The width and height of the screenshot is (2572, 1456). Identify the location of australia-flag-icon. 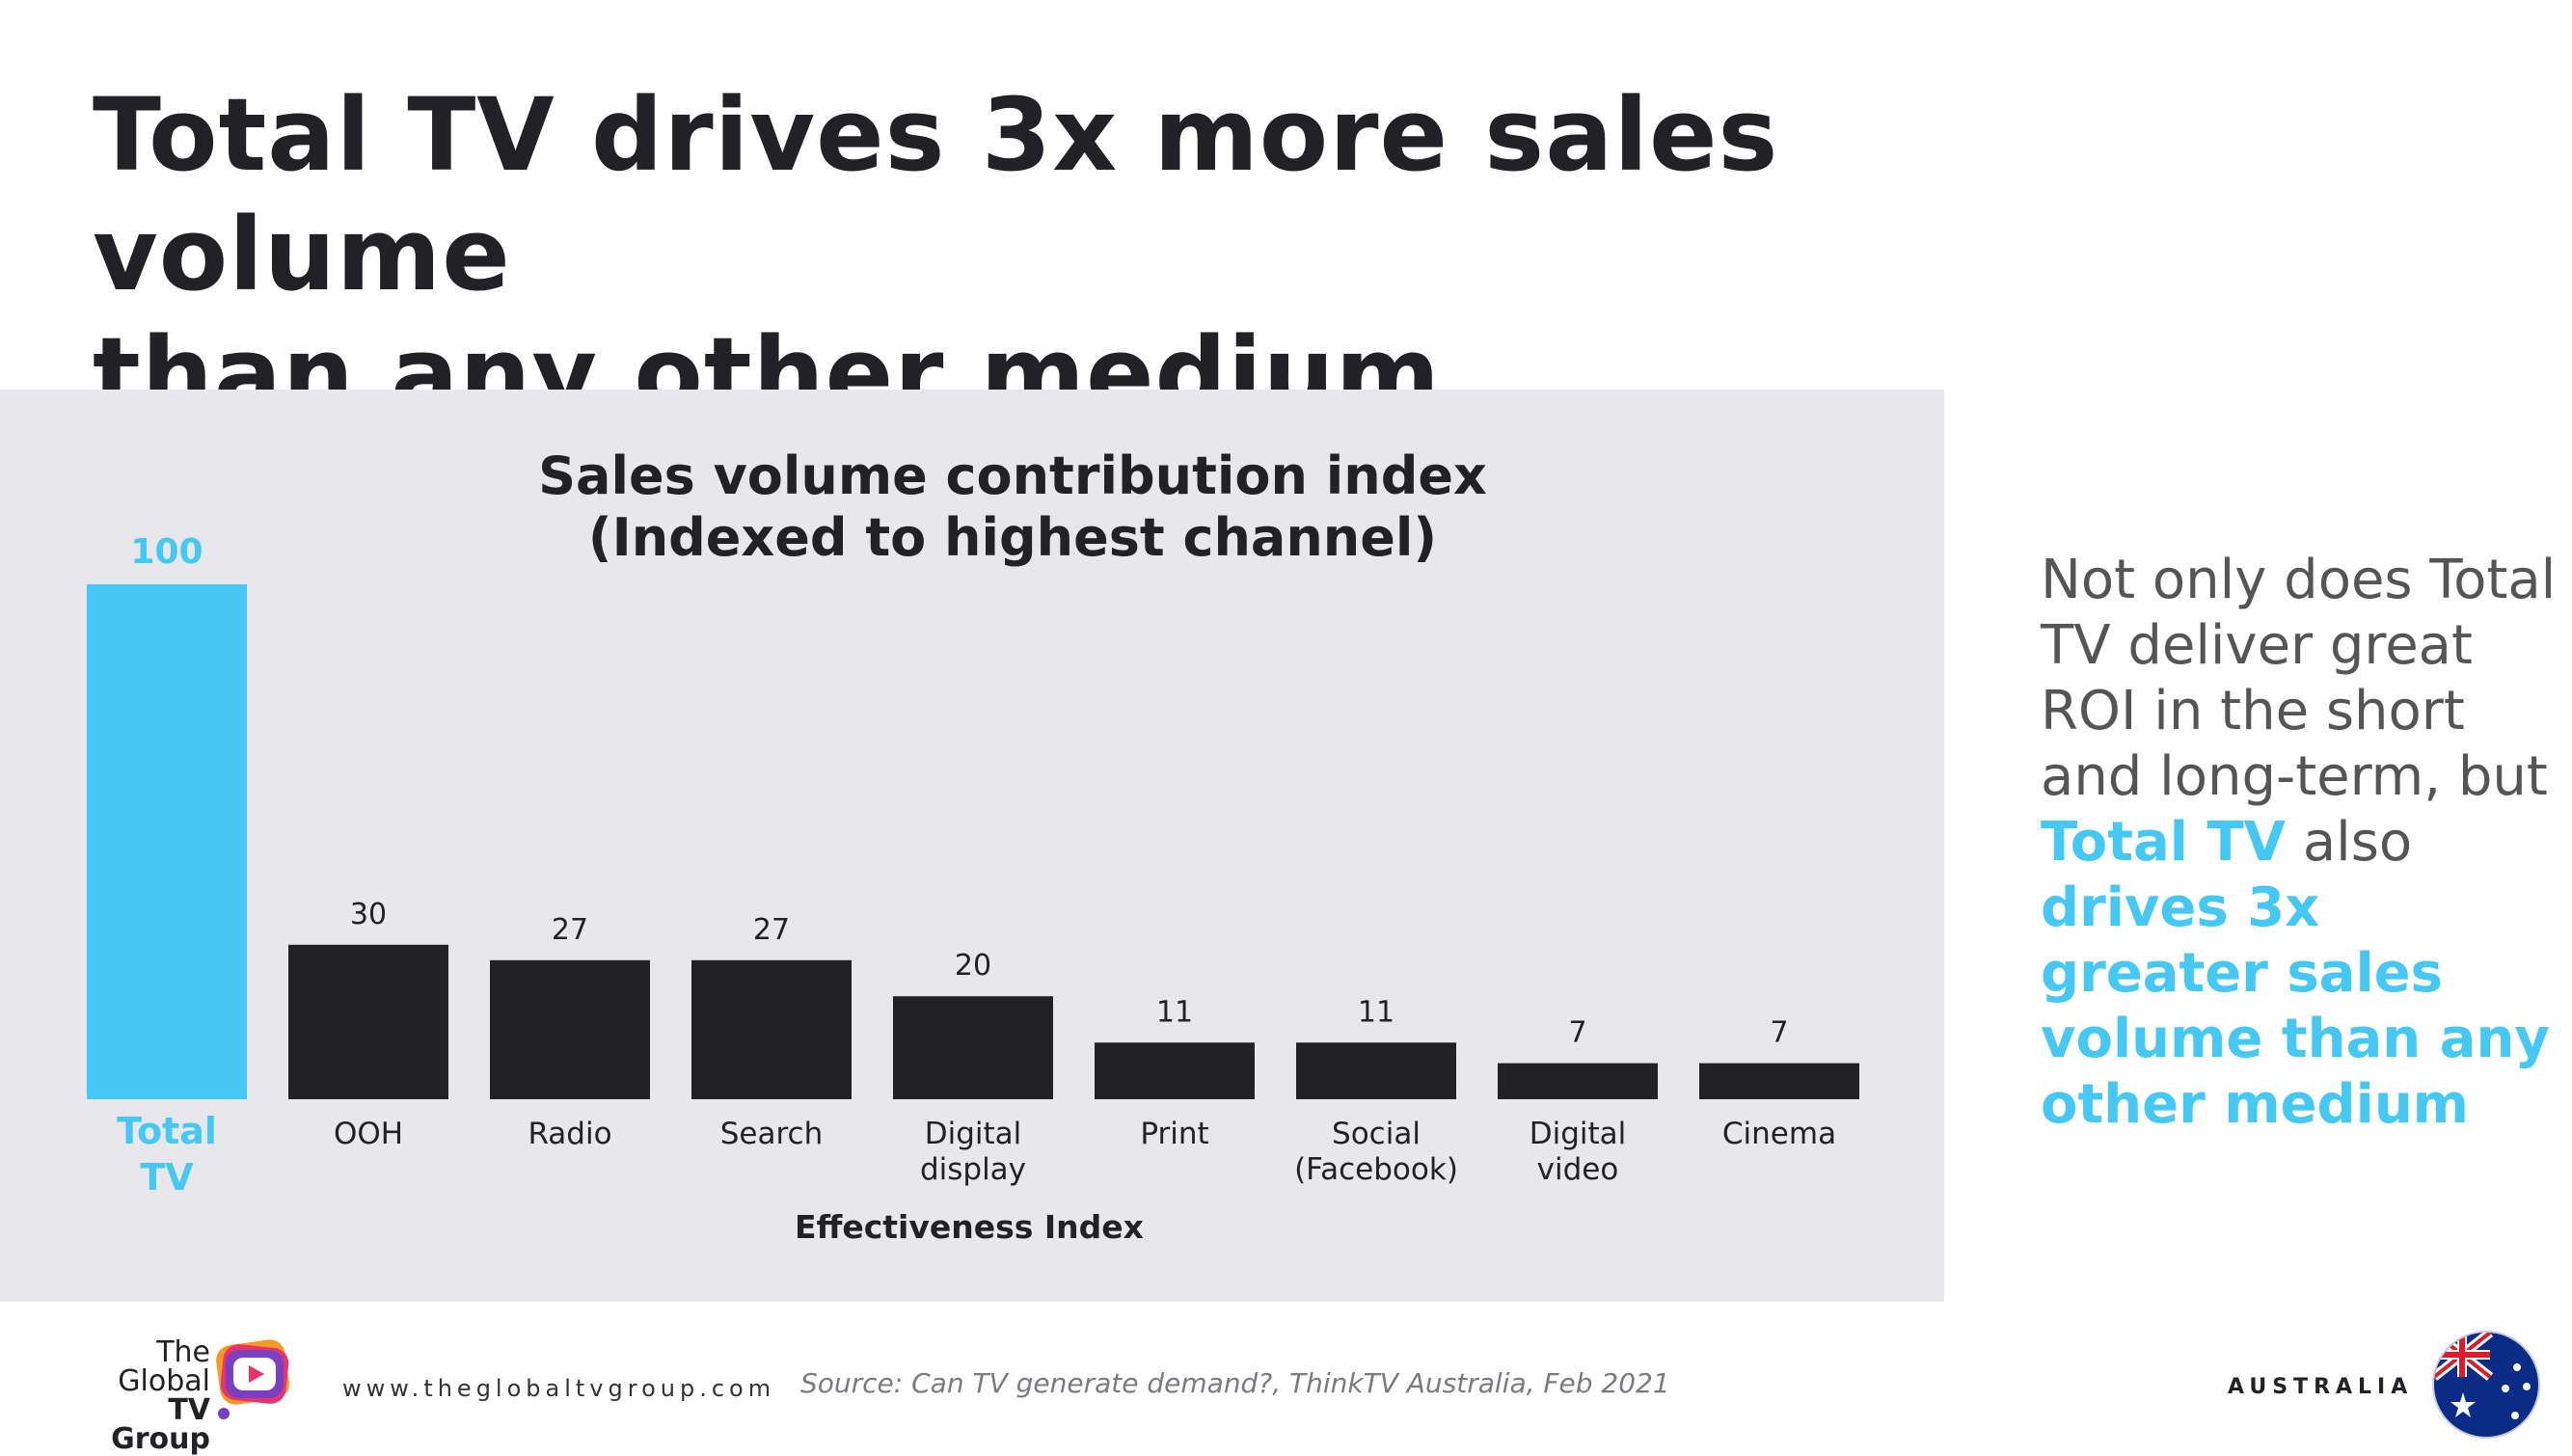
(2486, 1385).